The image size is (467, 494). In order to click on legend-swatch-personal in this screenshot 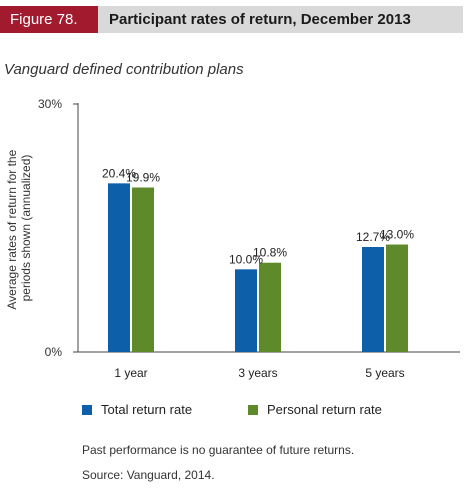, I will do `click(253, 410)`.